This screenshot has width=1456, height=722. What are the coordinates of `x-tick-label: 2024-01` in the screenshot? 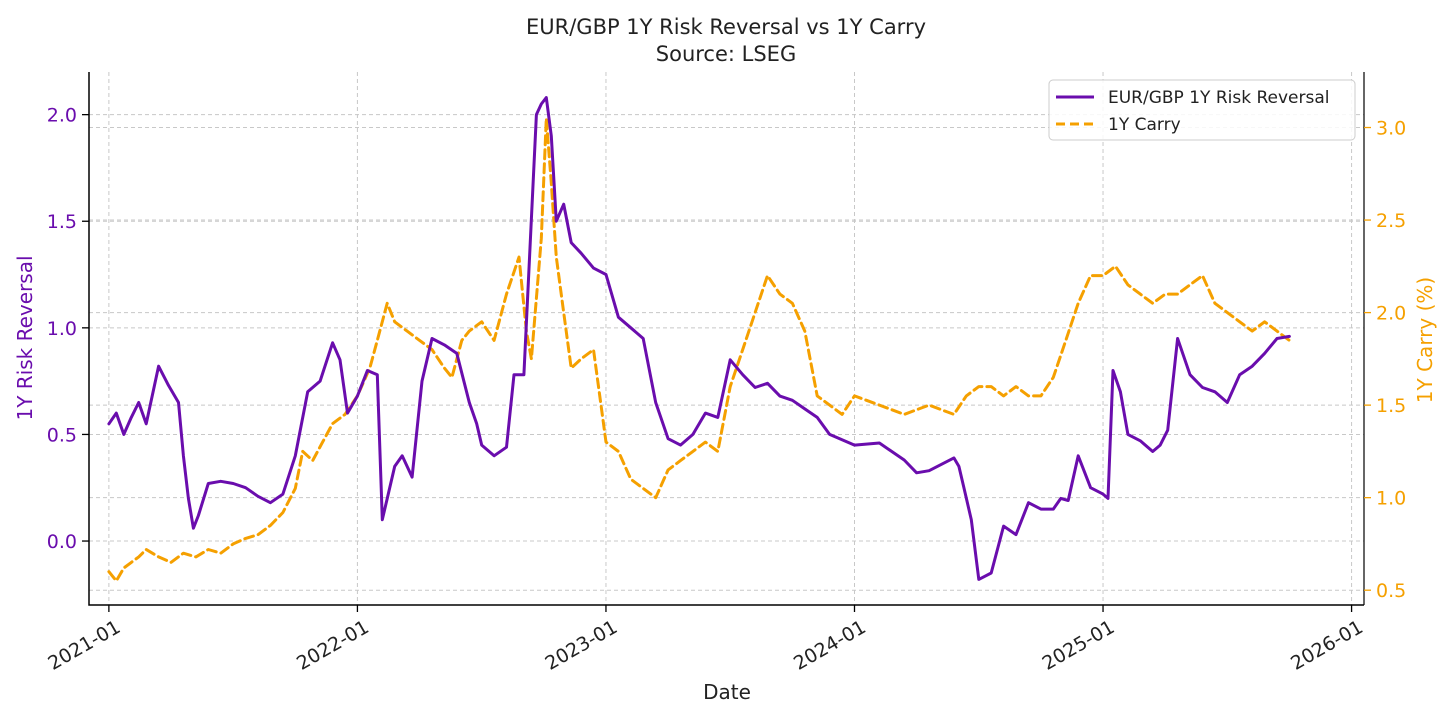 It's located at (830, 645).